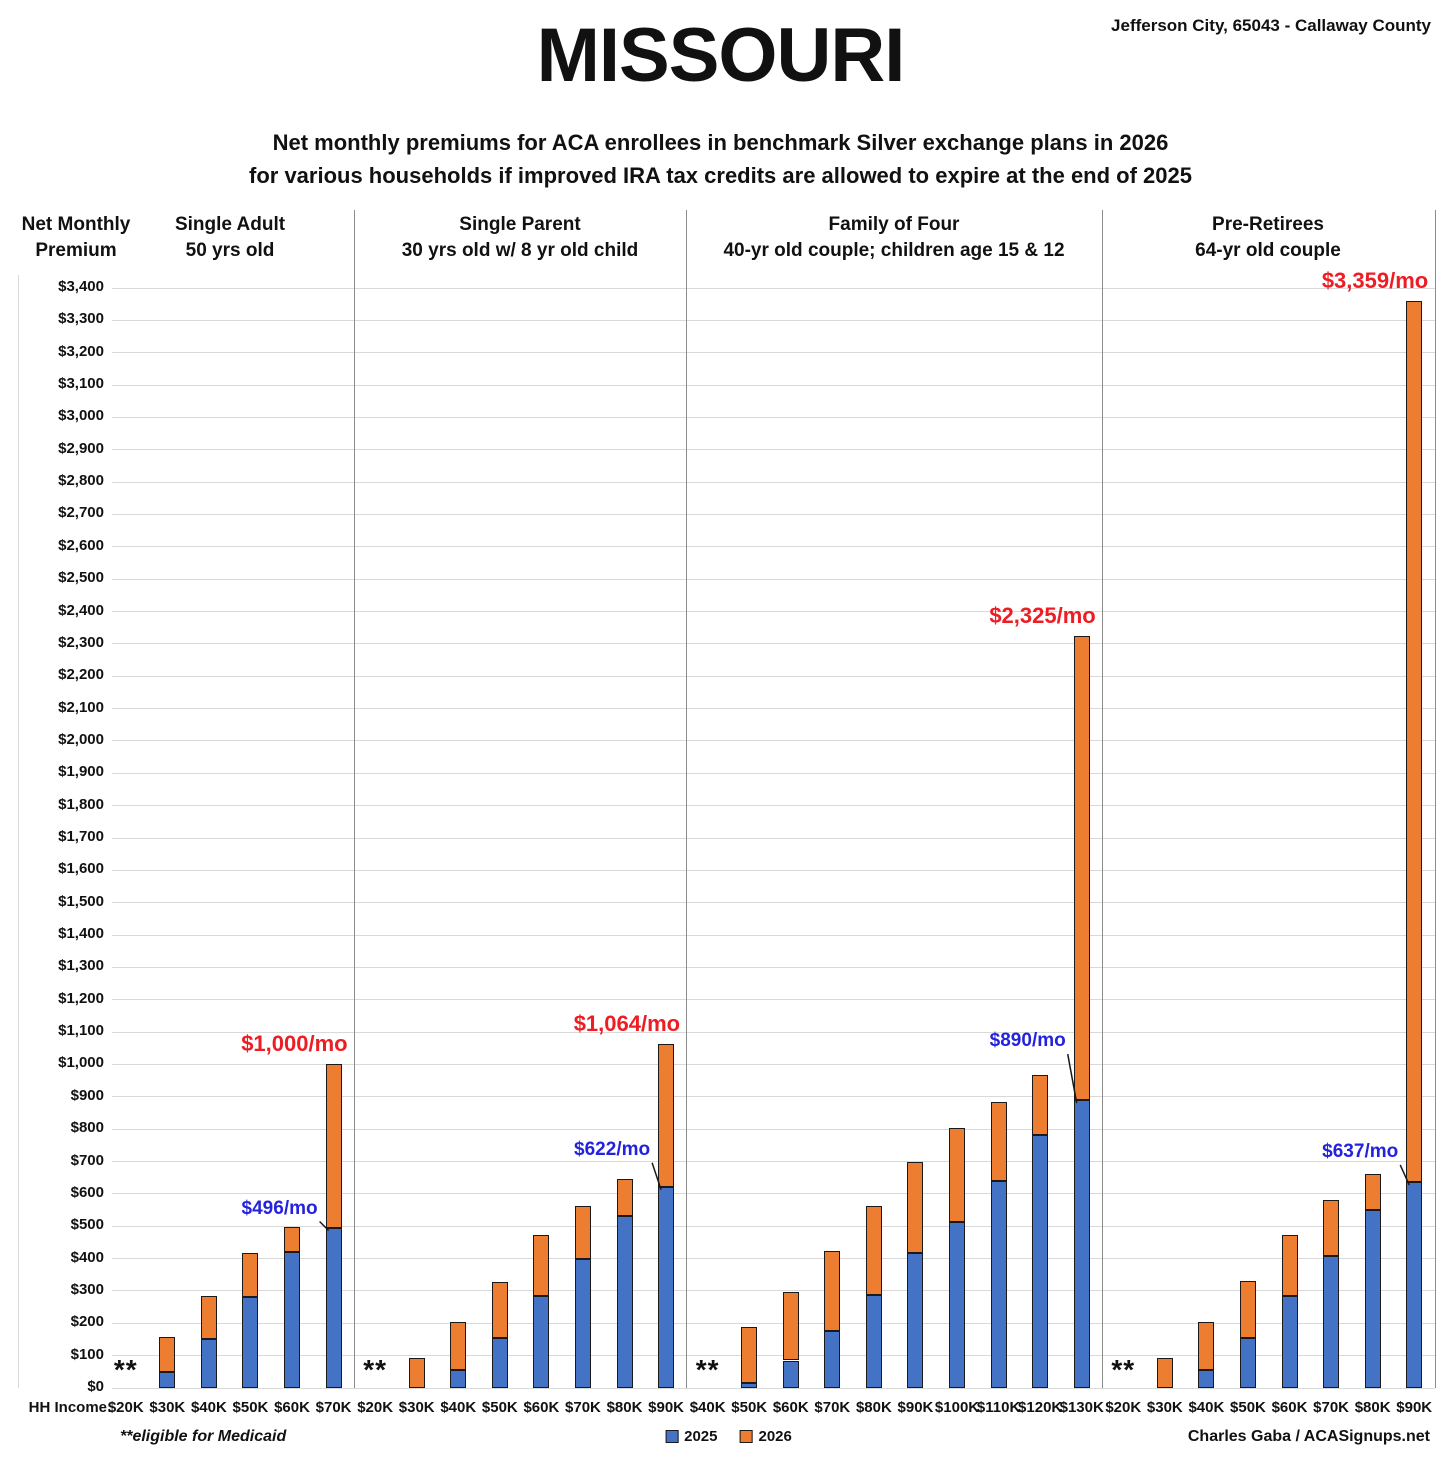  I want to click on annotation-total: $1,000/mo, so click(294, 1044).